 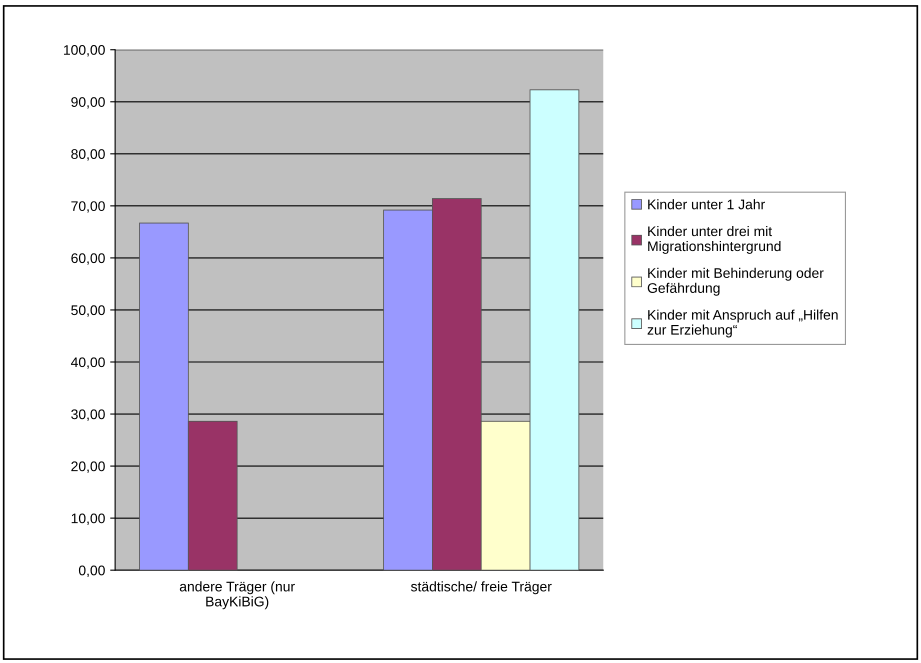 What do you see at coordinates (88, 467) in the screenshot?
I see `y-tick-label: 20,00` at bounding box center [88, 467].